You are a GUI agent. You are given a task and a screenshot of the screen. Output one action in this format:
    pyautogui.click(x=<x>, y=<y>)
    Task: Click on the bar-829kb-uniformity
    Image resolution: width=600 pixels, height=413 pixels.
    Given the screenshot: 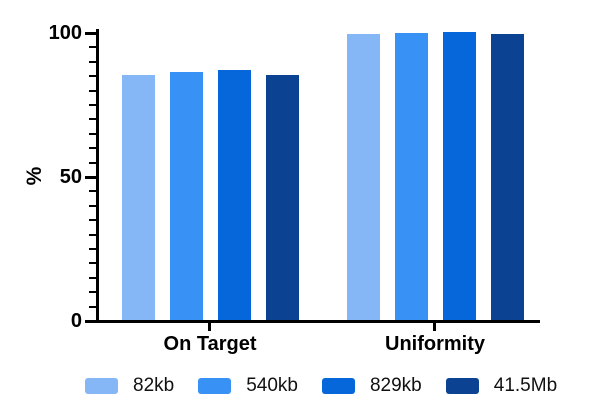 What is the action you would take?
    pyautogui.click(x=459, y=176)
    